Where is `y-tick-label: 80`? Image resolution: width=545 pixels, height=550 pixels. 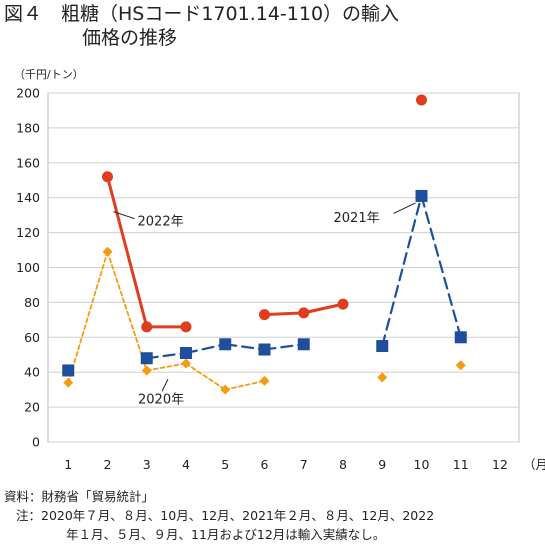
y-tick-label: 80 is located at coordinates (32, 302).